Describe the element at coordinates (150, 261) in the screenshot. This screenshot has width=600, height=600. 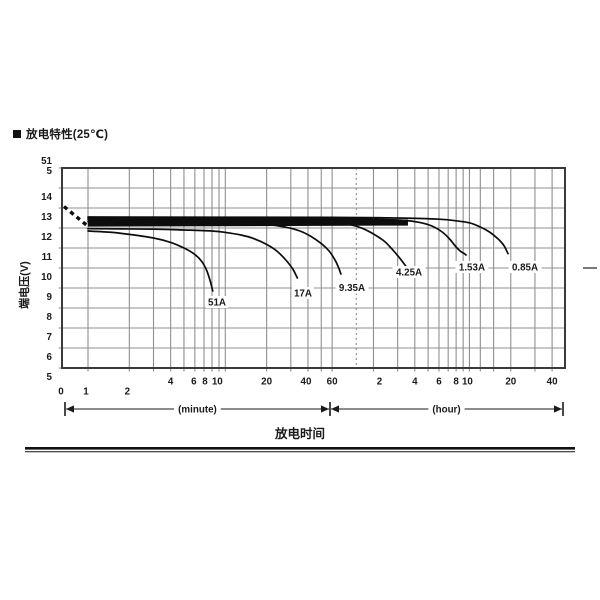
I see `curve-51A` at that location.